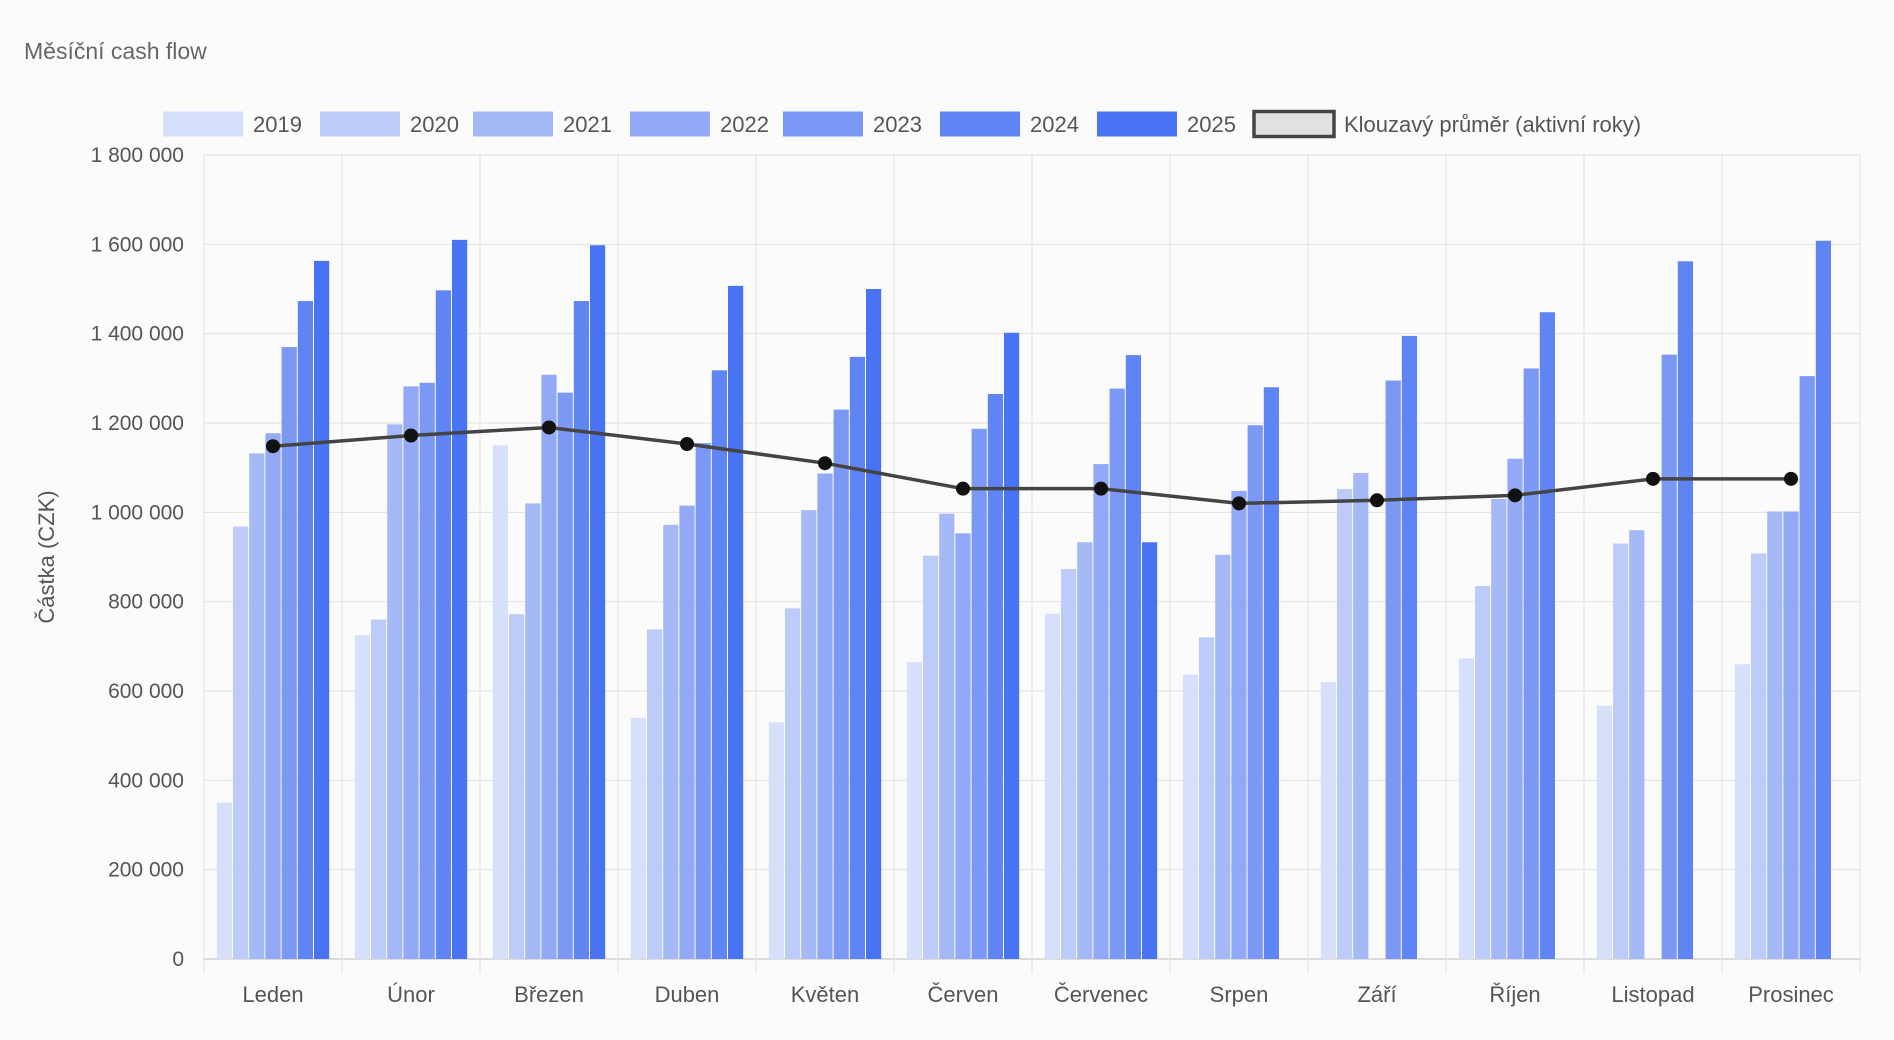  What do you see at coordinates (1492, 124) in the screenshot?
I see `legend-label: Klouzavý průměr (aktivní roky)` at bounding box center [1492, 124].